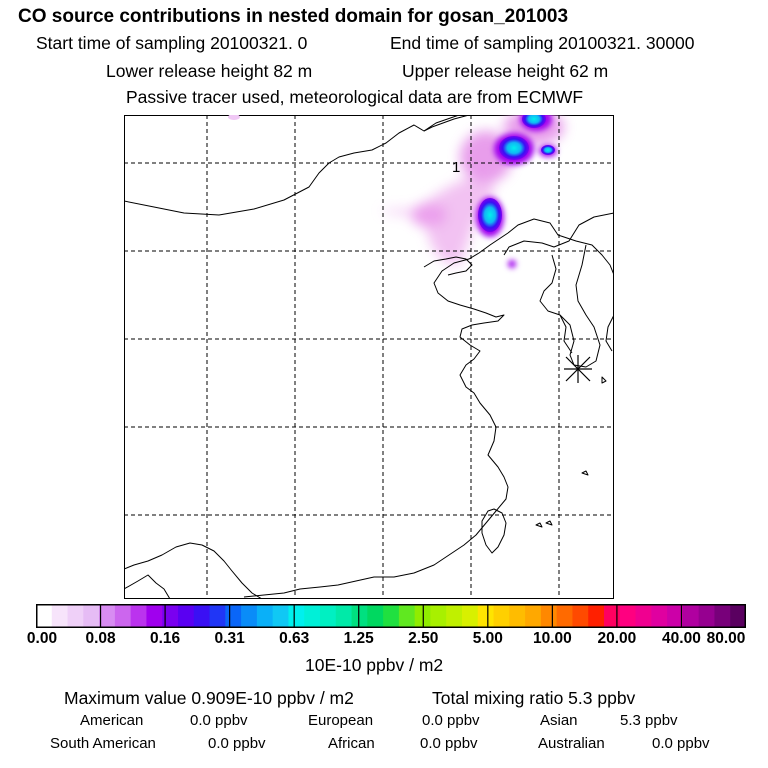  I want to click on colorbar-tick-label: 0.08, so click(100, 638).